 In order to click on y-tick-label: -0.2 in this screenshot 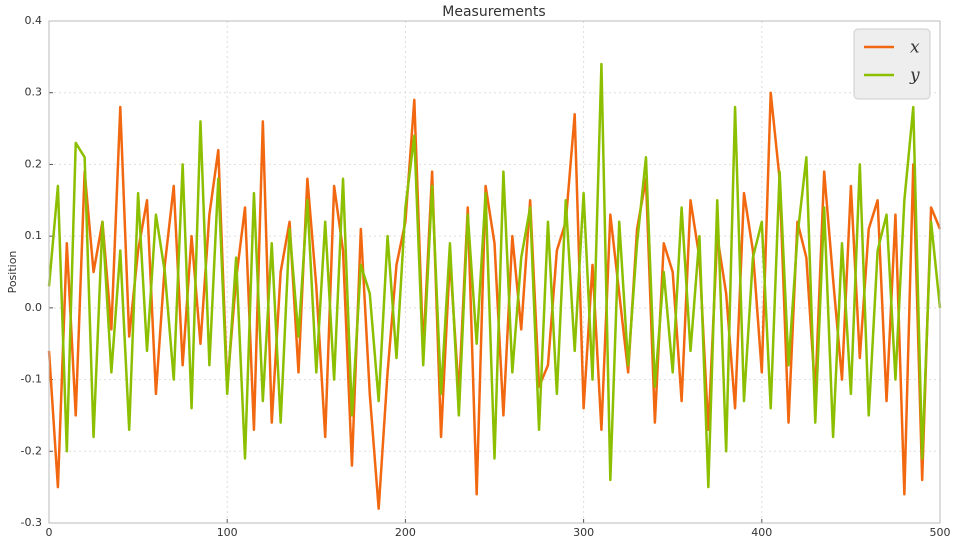, I will do `click(31, 450)`.